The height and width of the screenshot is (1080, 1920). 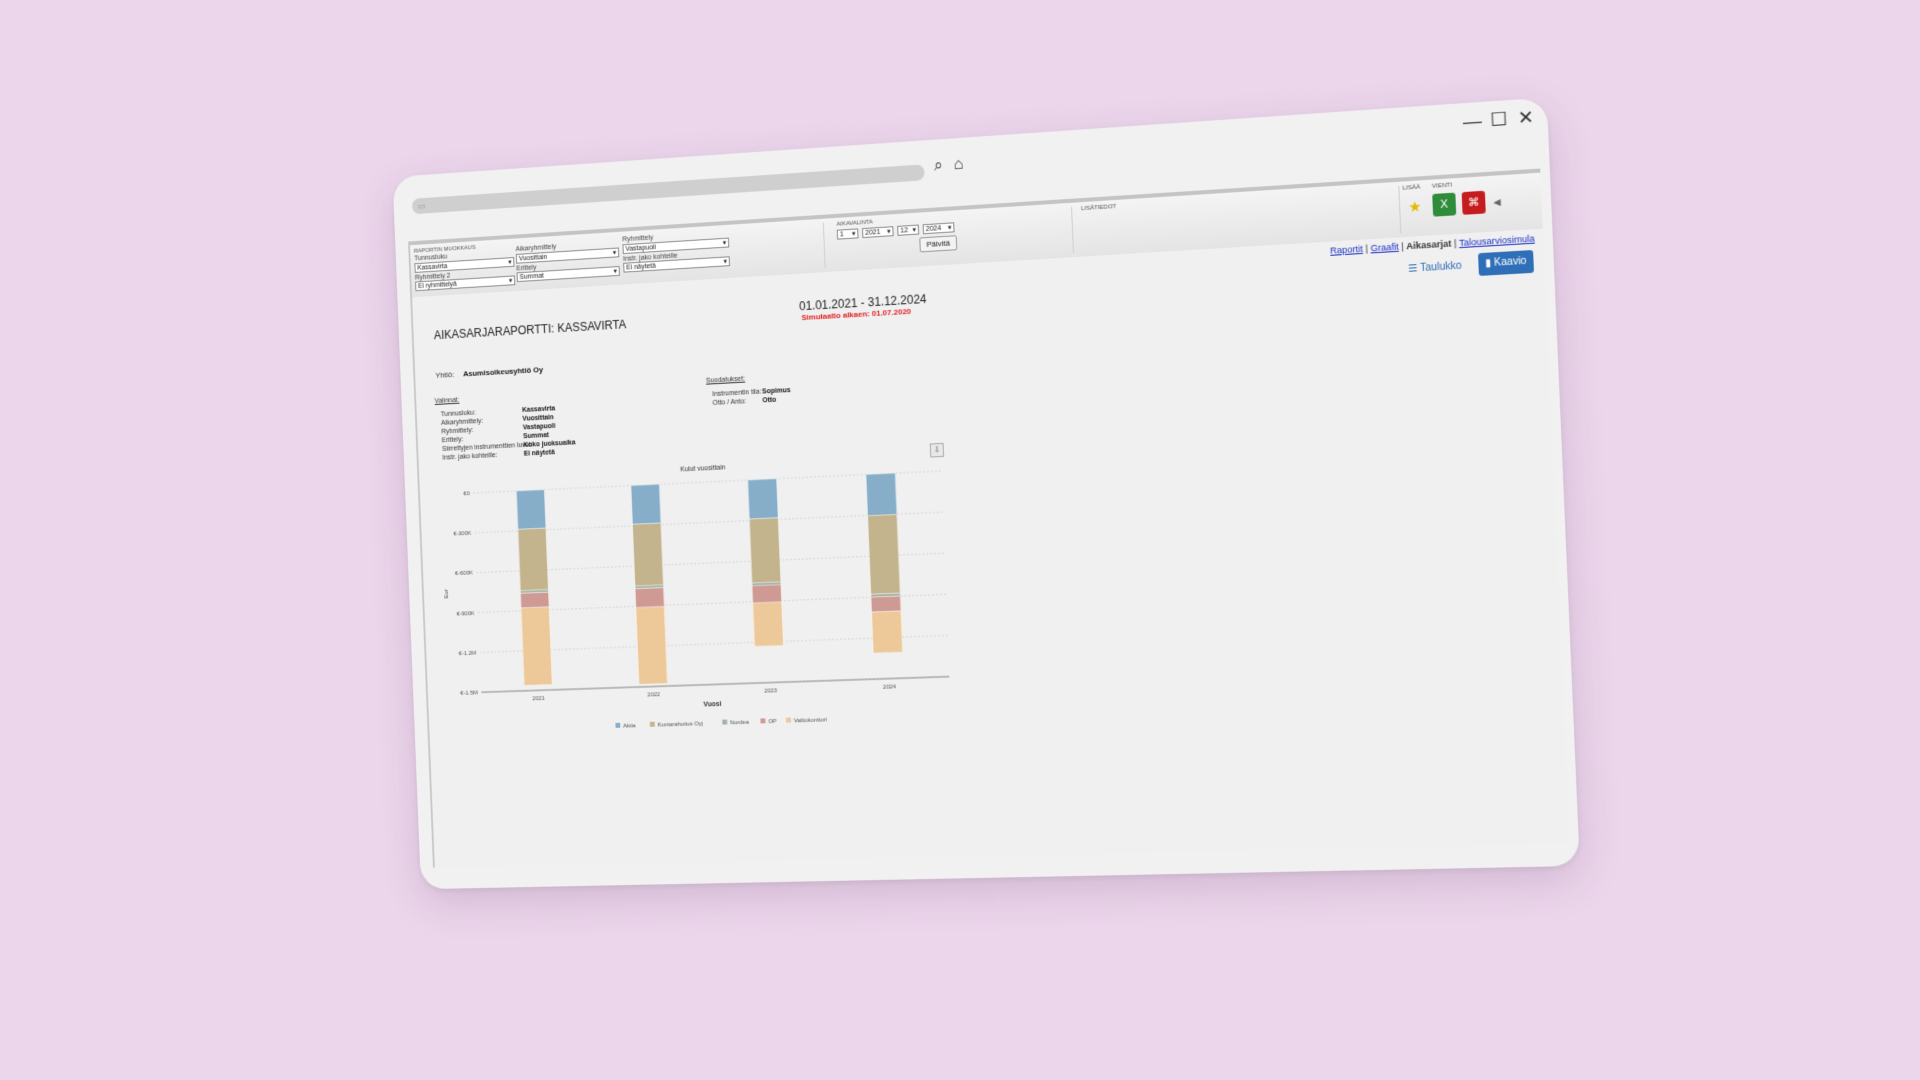 What do you see at coordinates (680, 724) in the screenshot?
I see `legend-item: Kuntarahoitus Oyj` at bounding box center [680, 724].